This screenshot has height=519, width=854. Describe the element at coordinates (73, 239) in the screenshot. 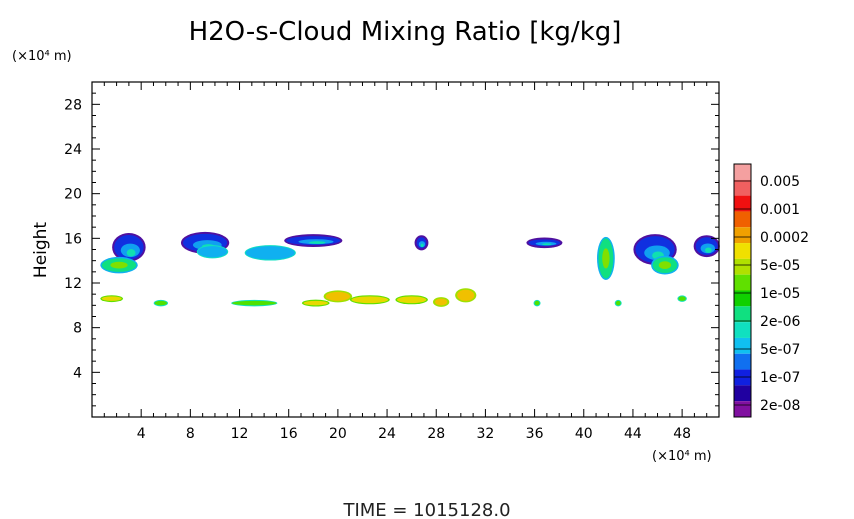

I see `y-tick-label: 16` at that location.